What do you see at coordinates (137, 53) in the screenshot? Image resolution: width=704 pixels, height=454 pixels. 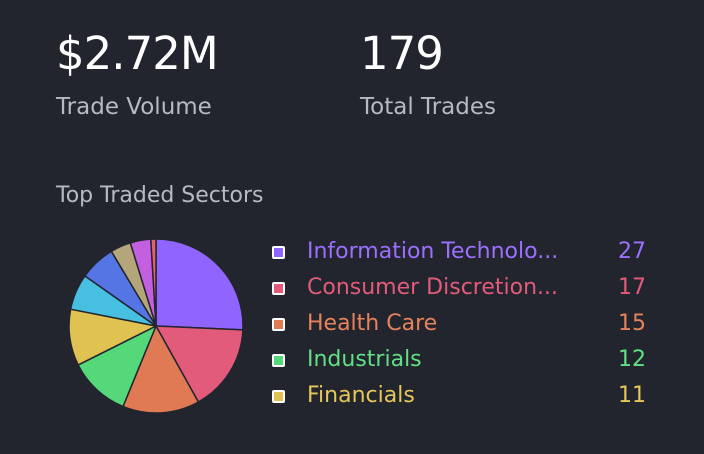 I see `trade-volume-value: $2.72M` at bounding box center [137, 53].